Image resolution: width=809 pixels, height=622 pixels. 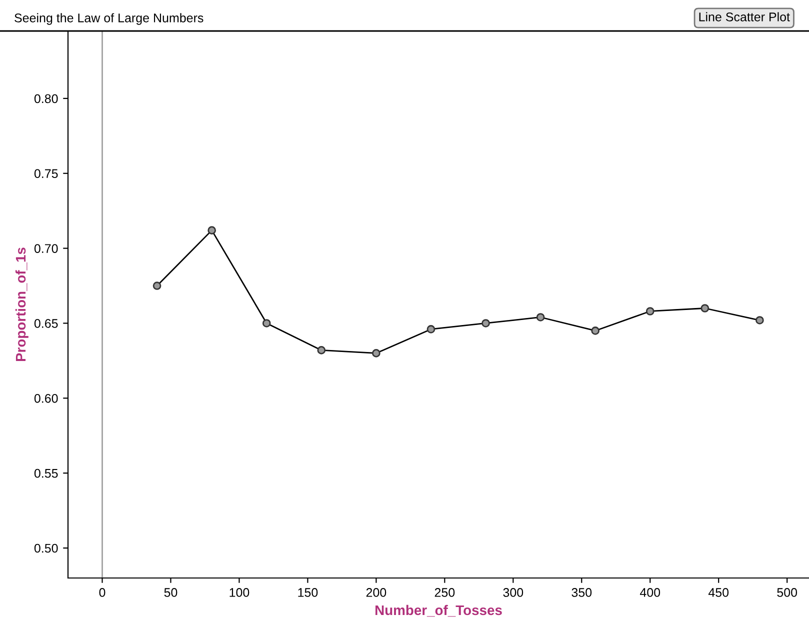 I want to click on y-tick-label: 0.70, so click(x=46, y=248).